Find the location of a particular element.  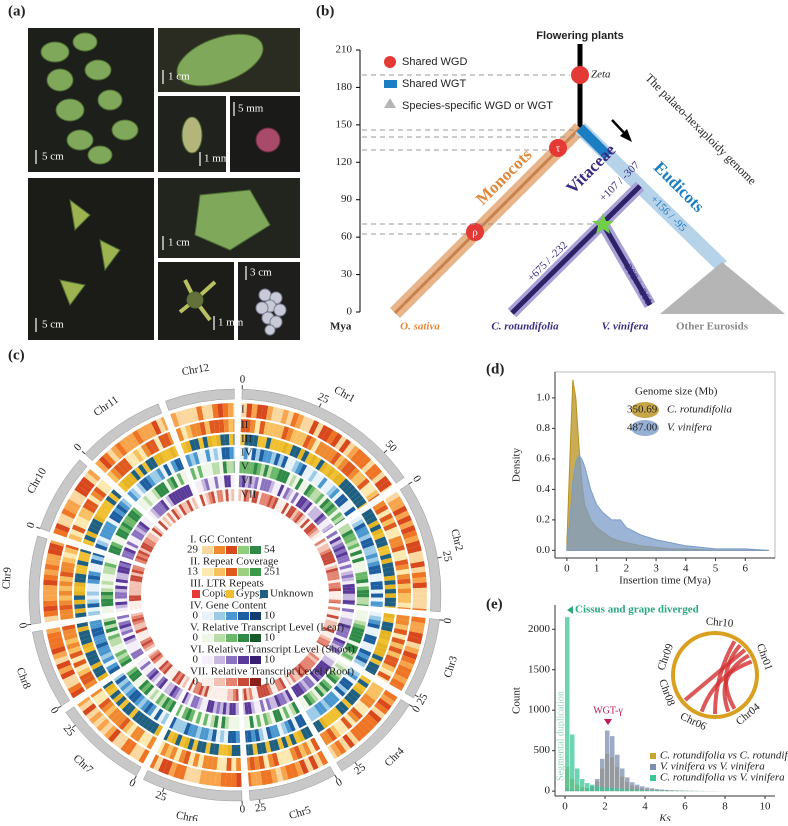

y-tick-label: 0 is located at coordinates (548, 791).